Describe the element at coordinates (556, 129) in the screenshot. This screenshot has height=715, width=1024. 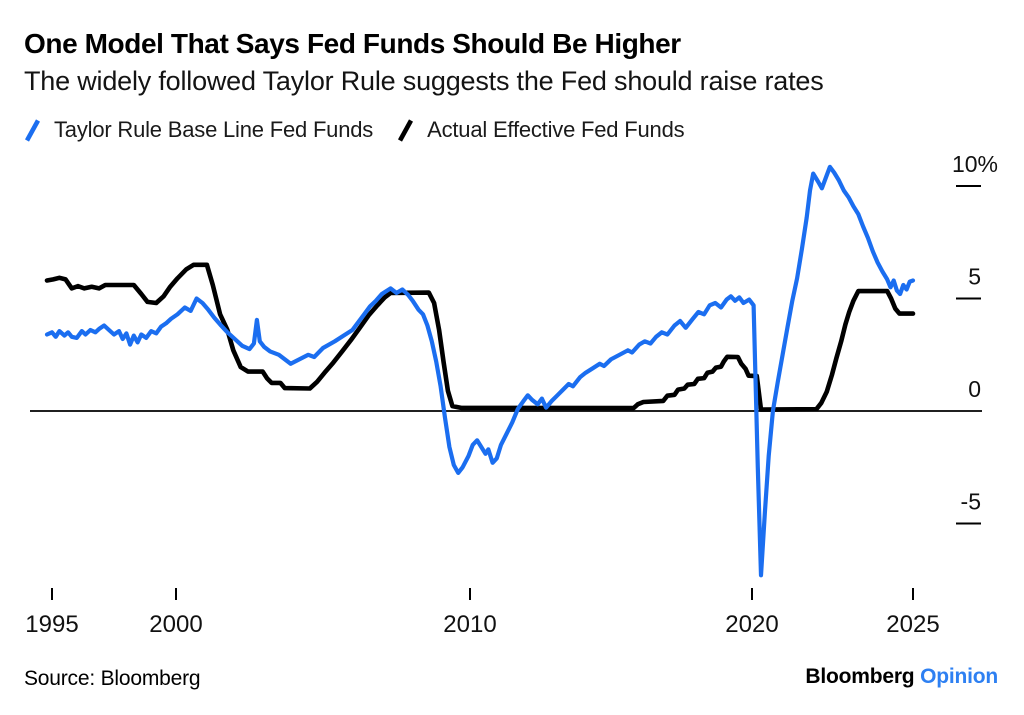
I see `legend-label-actual-fed-funds: Actual Effective Fed Funds` at that location.